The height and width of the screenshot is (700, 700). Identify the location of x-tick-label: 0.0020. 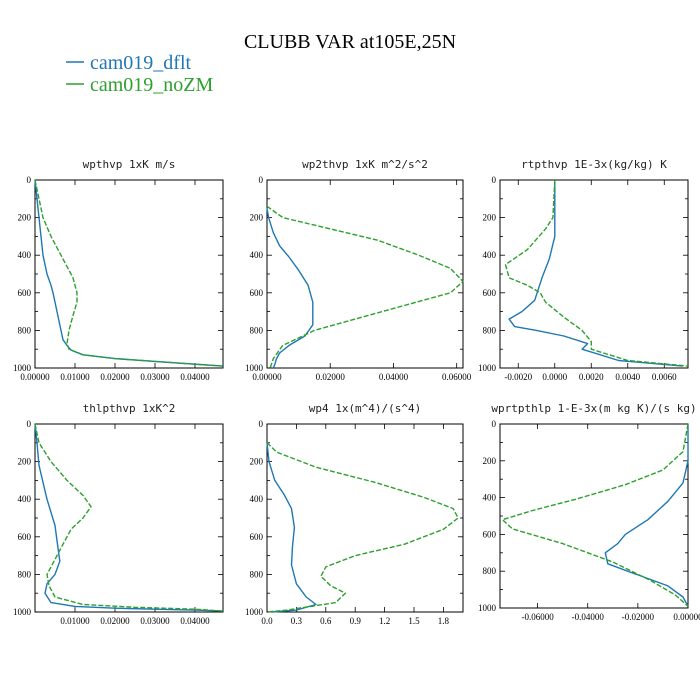
(591, 377).